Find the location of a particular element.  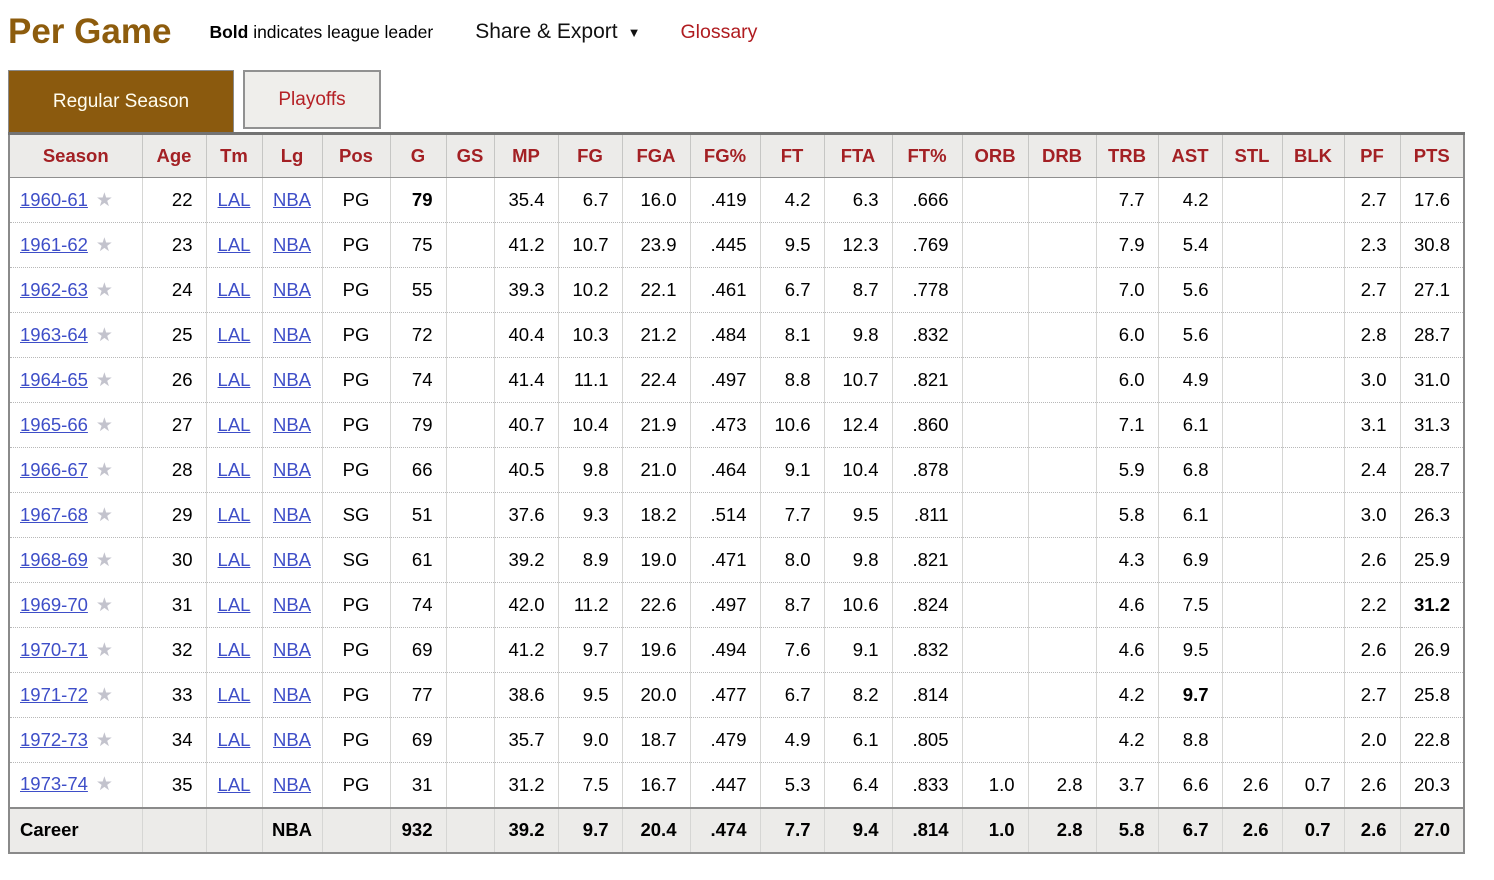

stat-cell-ftpct: .666 is located at coordinates (927, 200).